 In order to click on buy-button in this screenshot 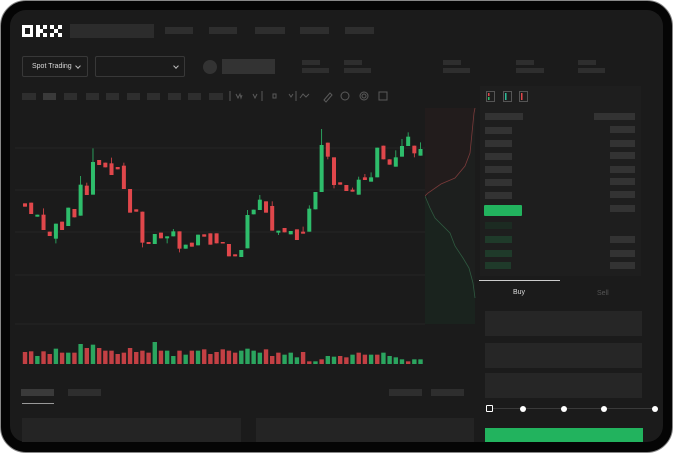, I will do `click(564, 435)`.